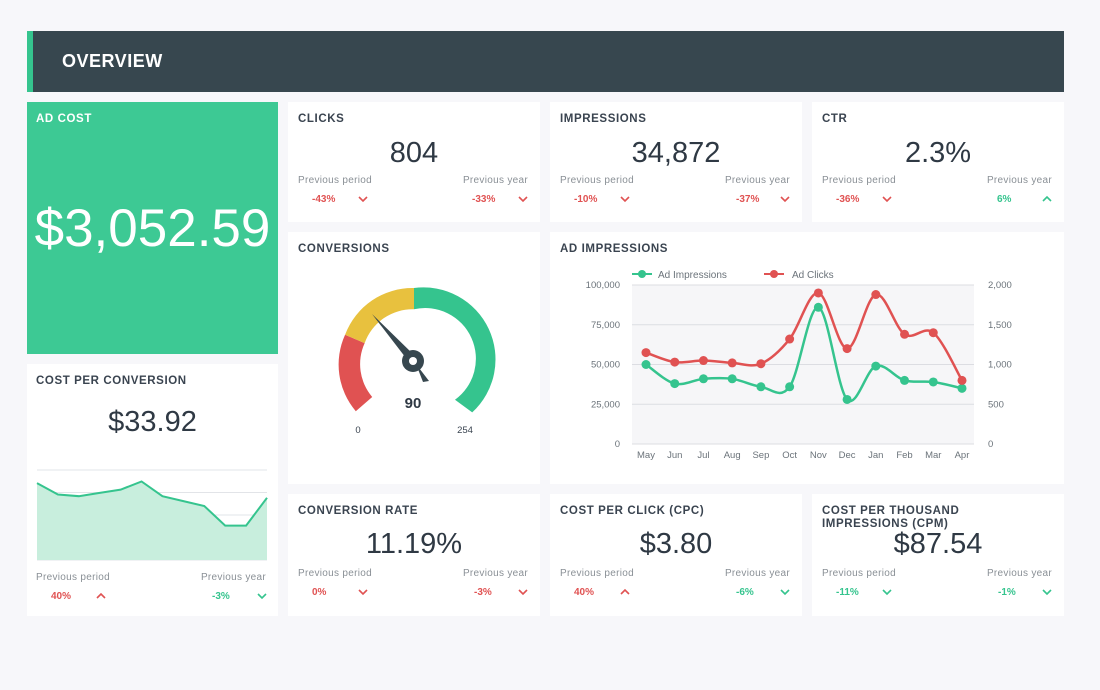 This screenshot has height=690, width=1100. What do you see at coordinates (632, 511) in the screenshot?
I see `cost-per-click-label: COST PER CLICK (CPC)` at bounding box center [632, 511].